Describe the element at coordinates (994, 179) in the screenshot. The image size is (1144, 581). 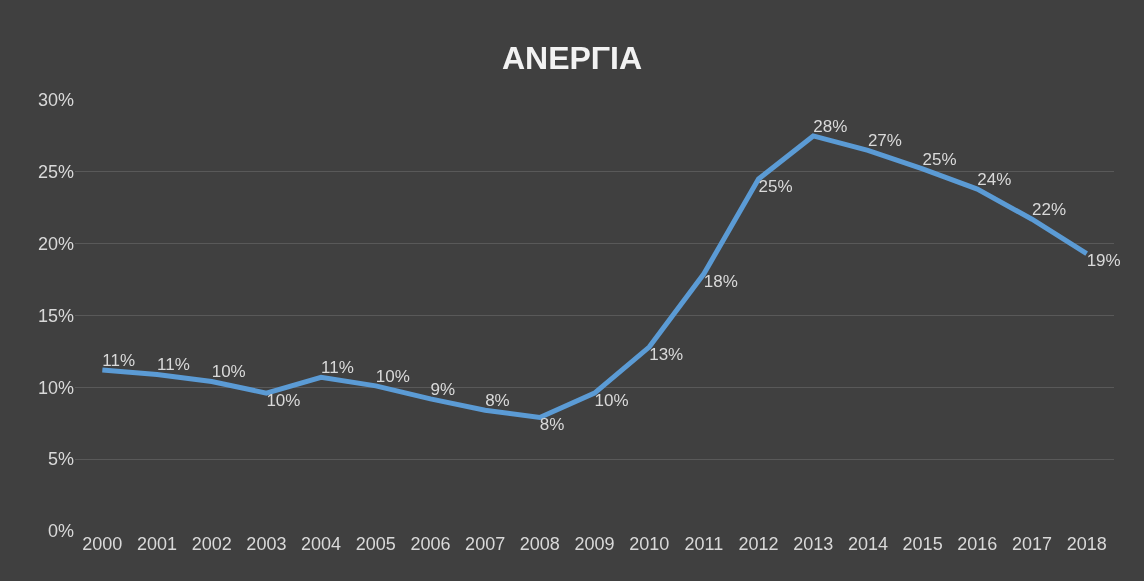
I see `data-label: 24%` at that location.